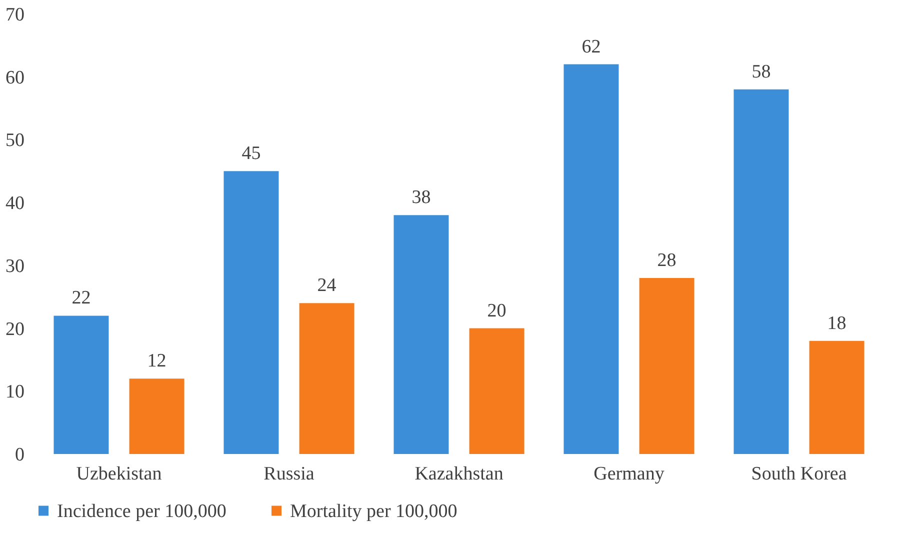 The image size is (911, 545). I want to click on data-label: 24, so click(327, 285).